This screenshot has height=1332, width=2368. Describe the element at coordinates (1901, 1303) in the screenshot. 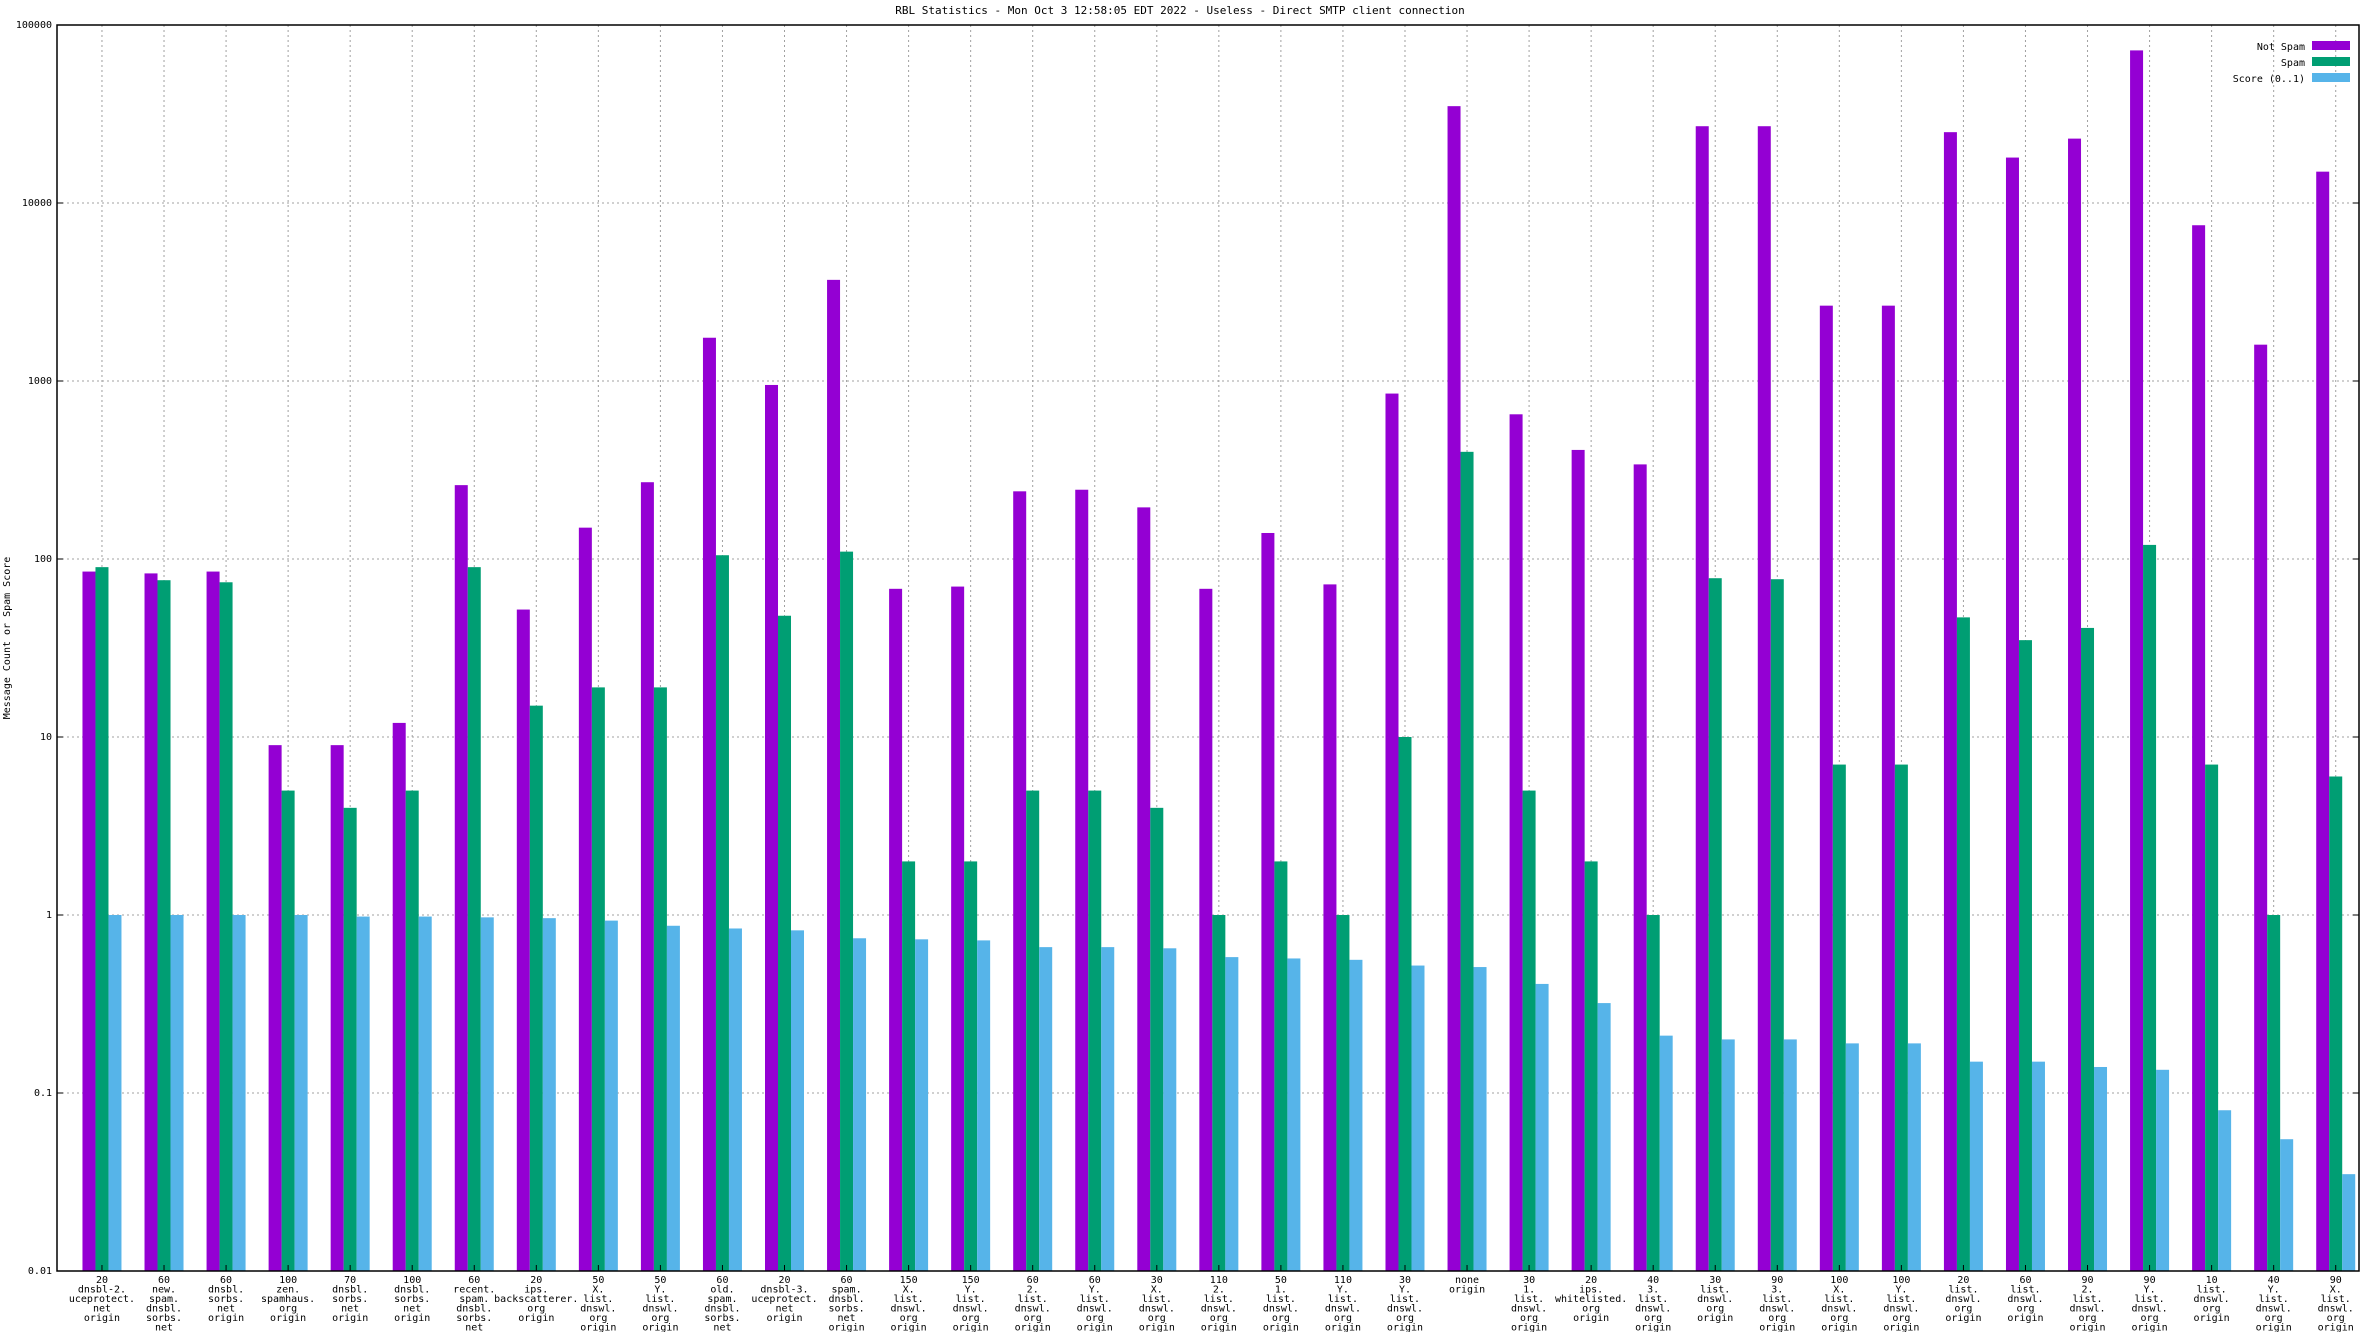

I see `x-category-label: 100 Y. list. dnswl. org origin` at that location.